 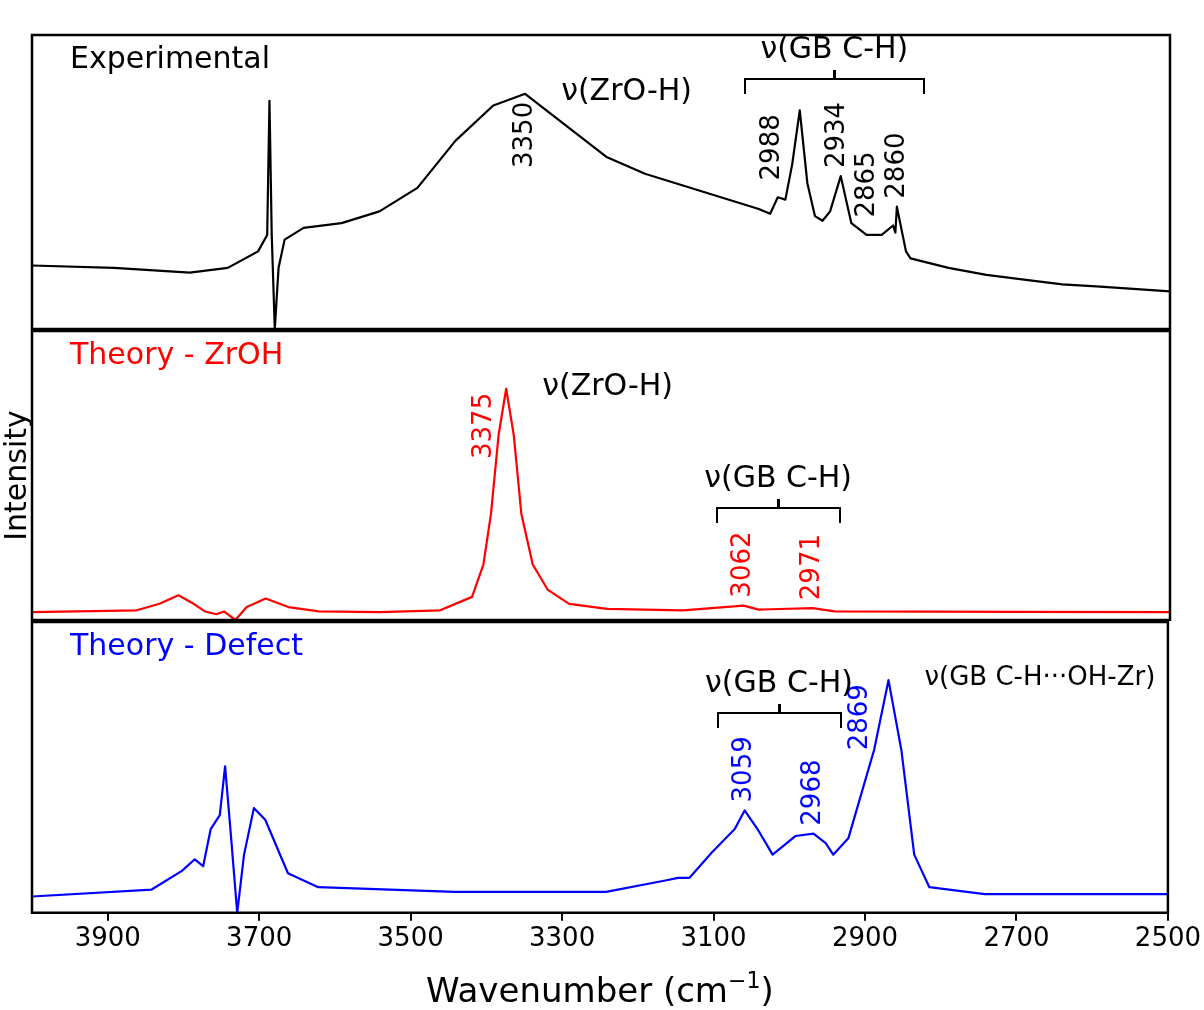 I want to click on chart-title: Experimental, so click(x=170, y=57).